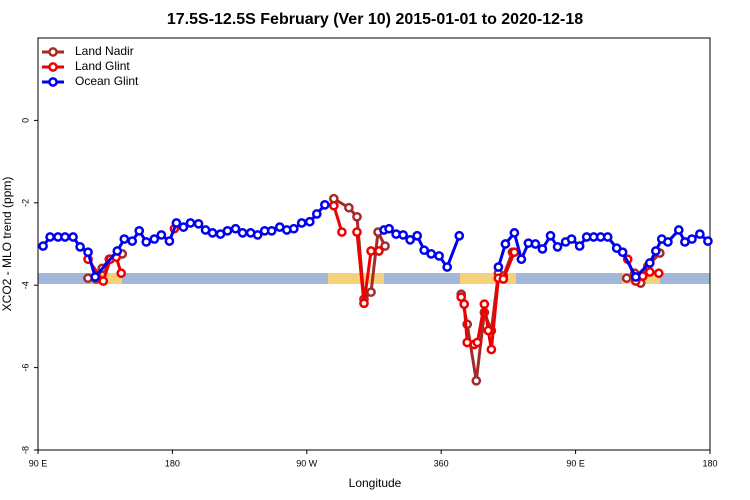  Describe the element at coordinates (375, 483) in the screenshot. I see `x-axis-label: Longitude` at that location.